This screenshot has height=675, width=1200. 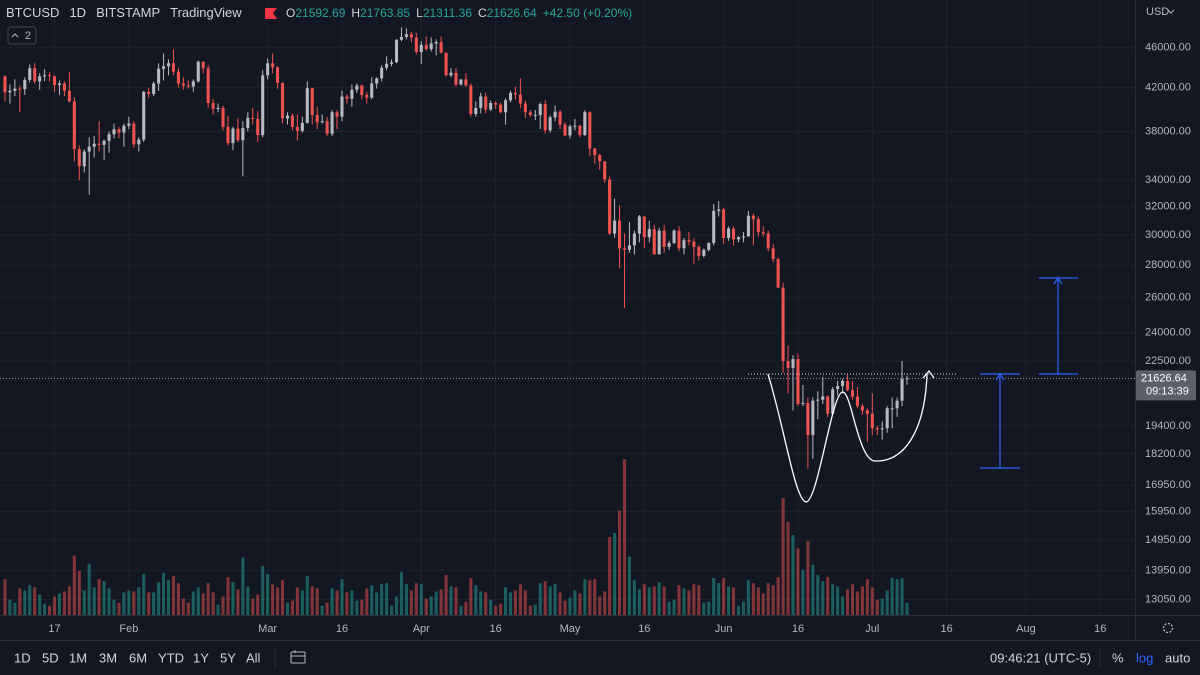 What do you see at coordinates (206, 12) in the screenshot?
I see `source: TradingView` at bounding box center [206, 12].